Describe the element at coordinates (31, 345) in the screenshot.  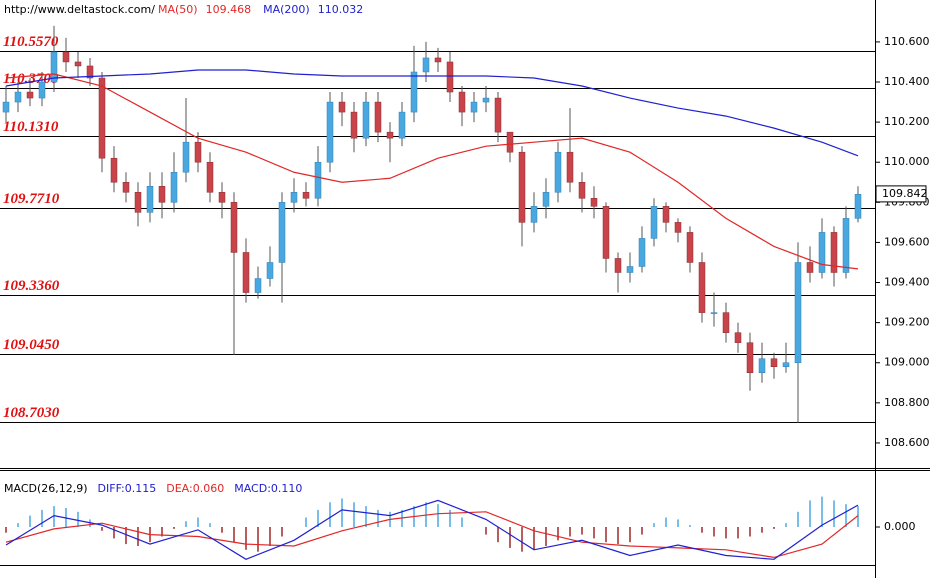
I see `level-label: 109.0450` at that location.